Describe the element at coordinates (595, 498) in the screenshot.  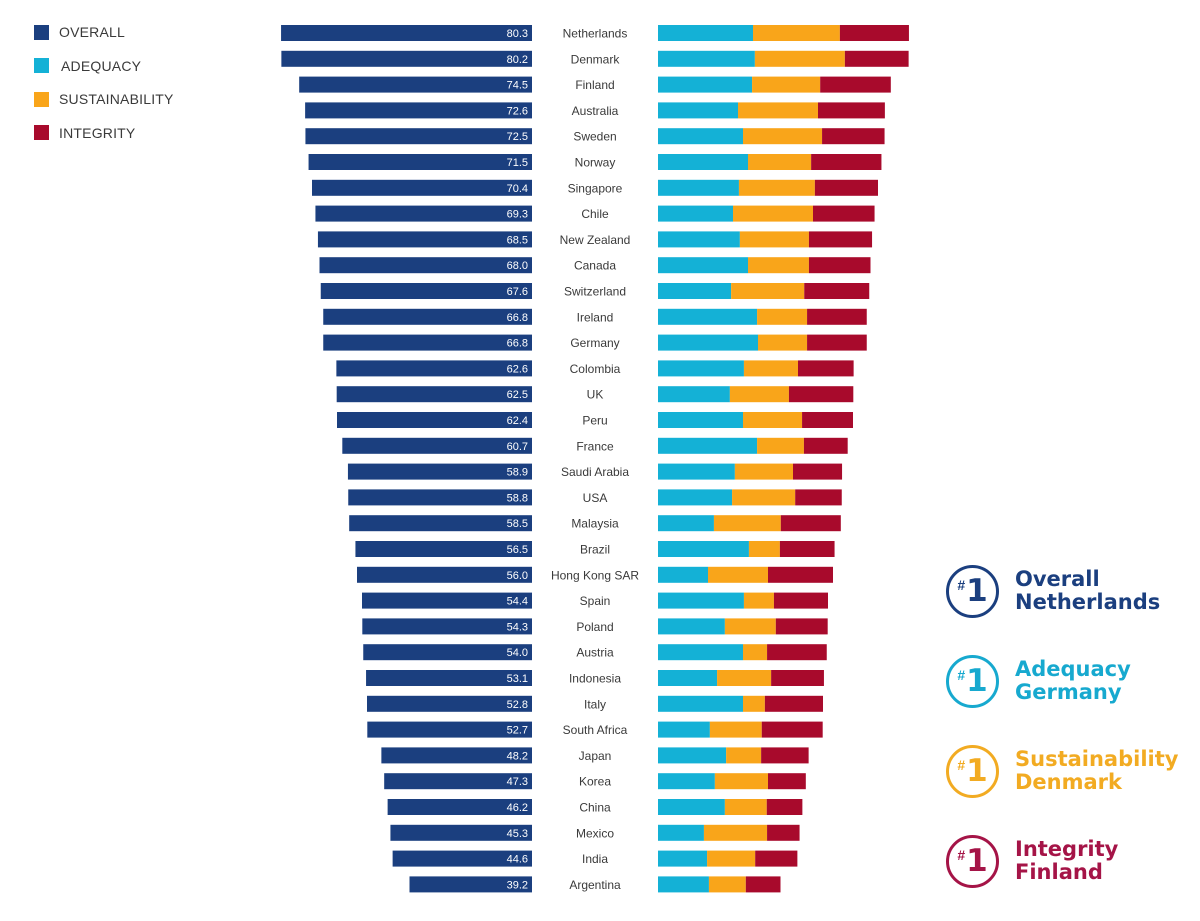
I see `country-label: USA` at that location.